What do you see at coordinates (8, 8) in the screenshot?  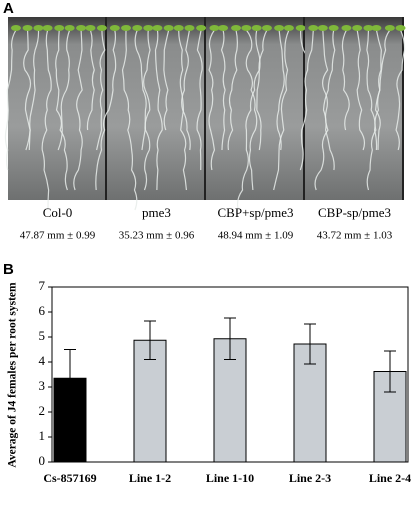 I see `panel-letter: A` at bounding box center [8, 8].